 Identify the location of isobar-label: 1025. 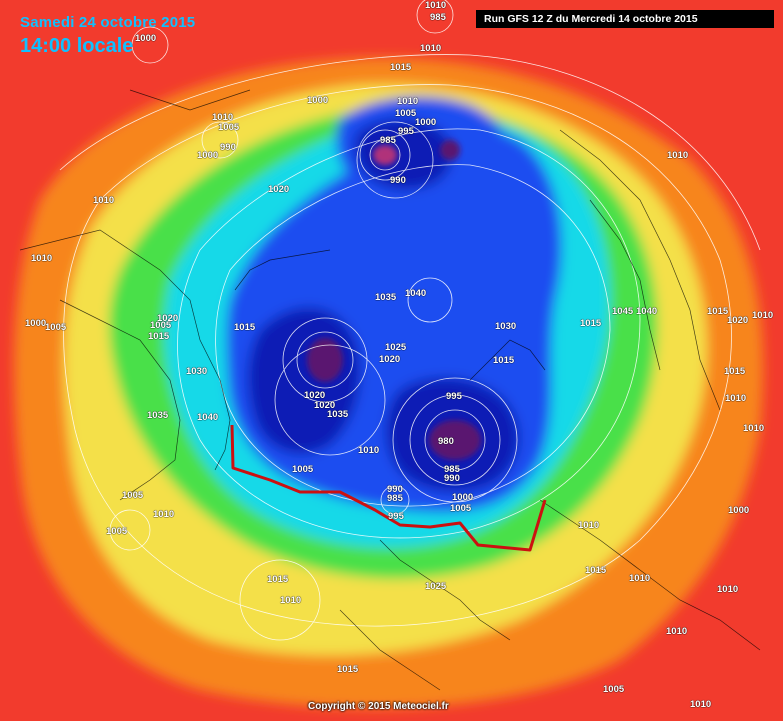
(396, 347).